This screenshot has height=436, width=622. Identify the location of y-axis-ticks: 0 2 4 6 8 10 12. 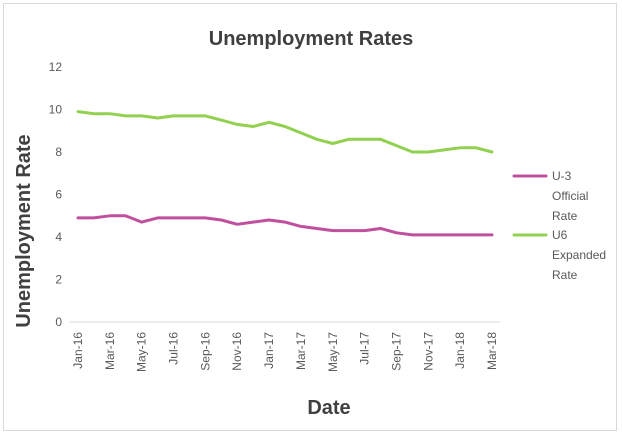
(56, 194).